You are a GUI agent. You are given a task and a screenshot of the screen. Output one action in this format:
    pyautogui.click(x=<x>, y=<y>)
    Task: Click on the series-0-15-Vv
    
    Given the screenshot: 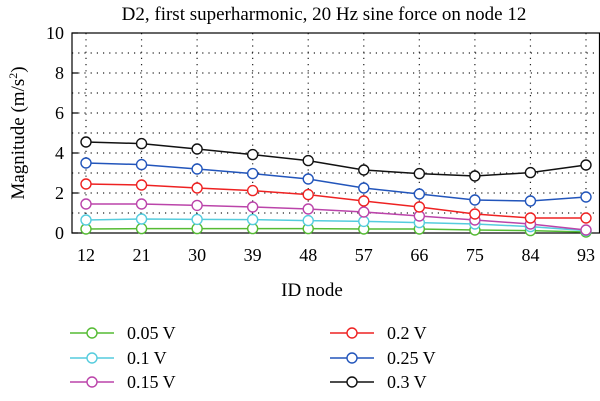 What is the action you would take?
    pyautogui.click(x=336, y=217)
    